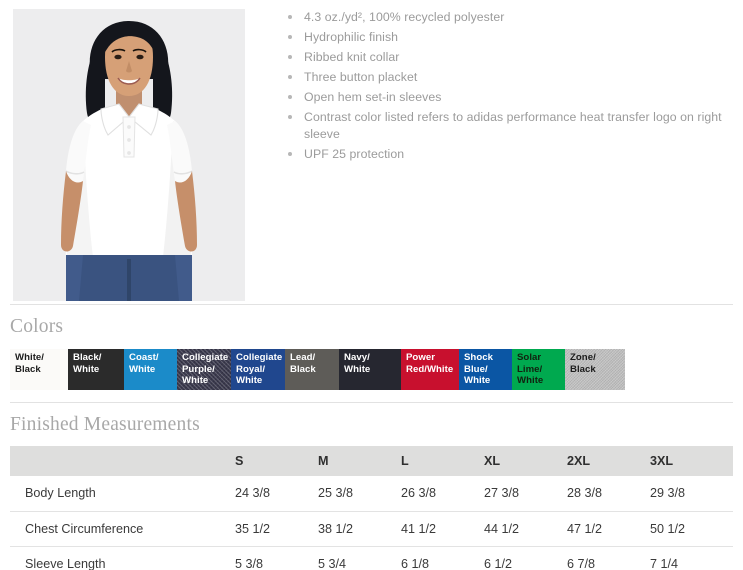  I want to click on measurement-value: 5 3/8, so click(249, 563).